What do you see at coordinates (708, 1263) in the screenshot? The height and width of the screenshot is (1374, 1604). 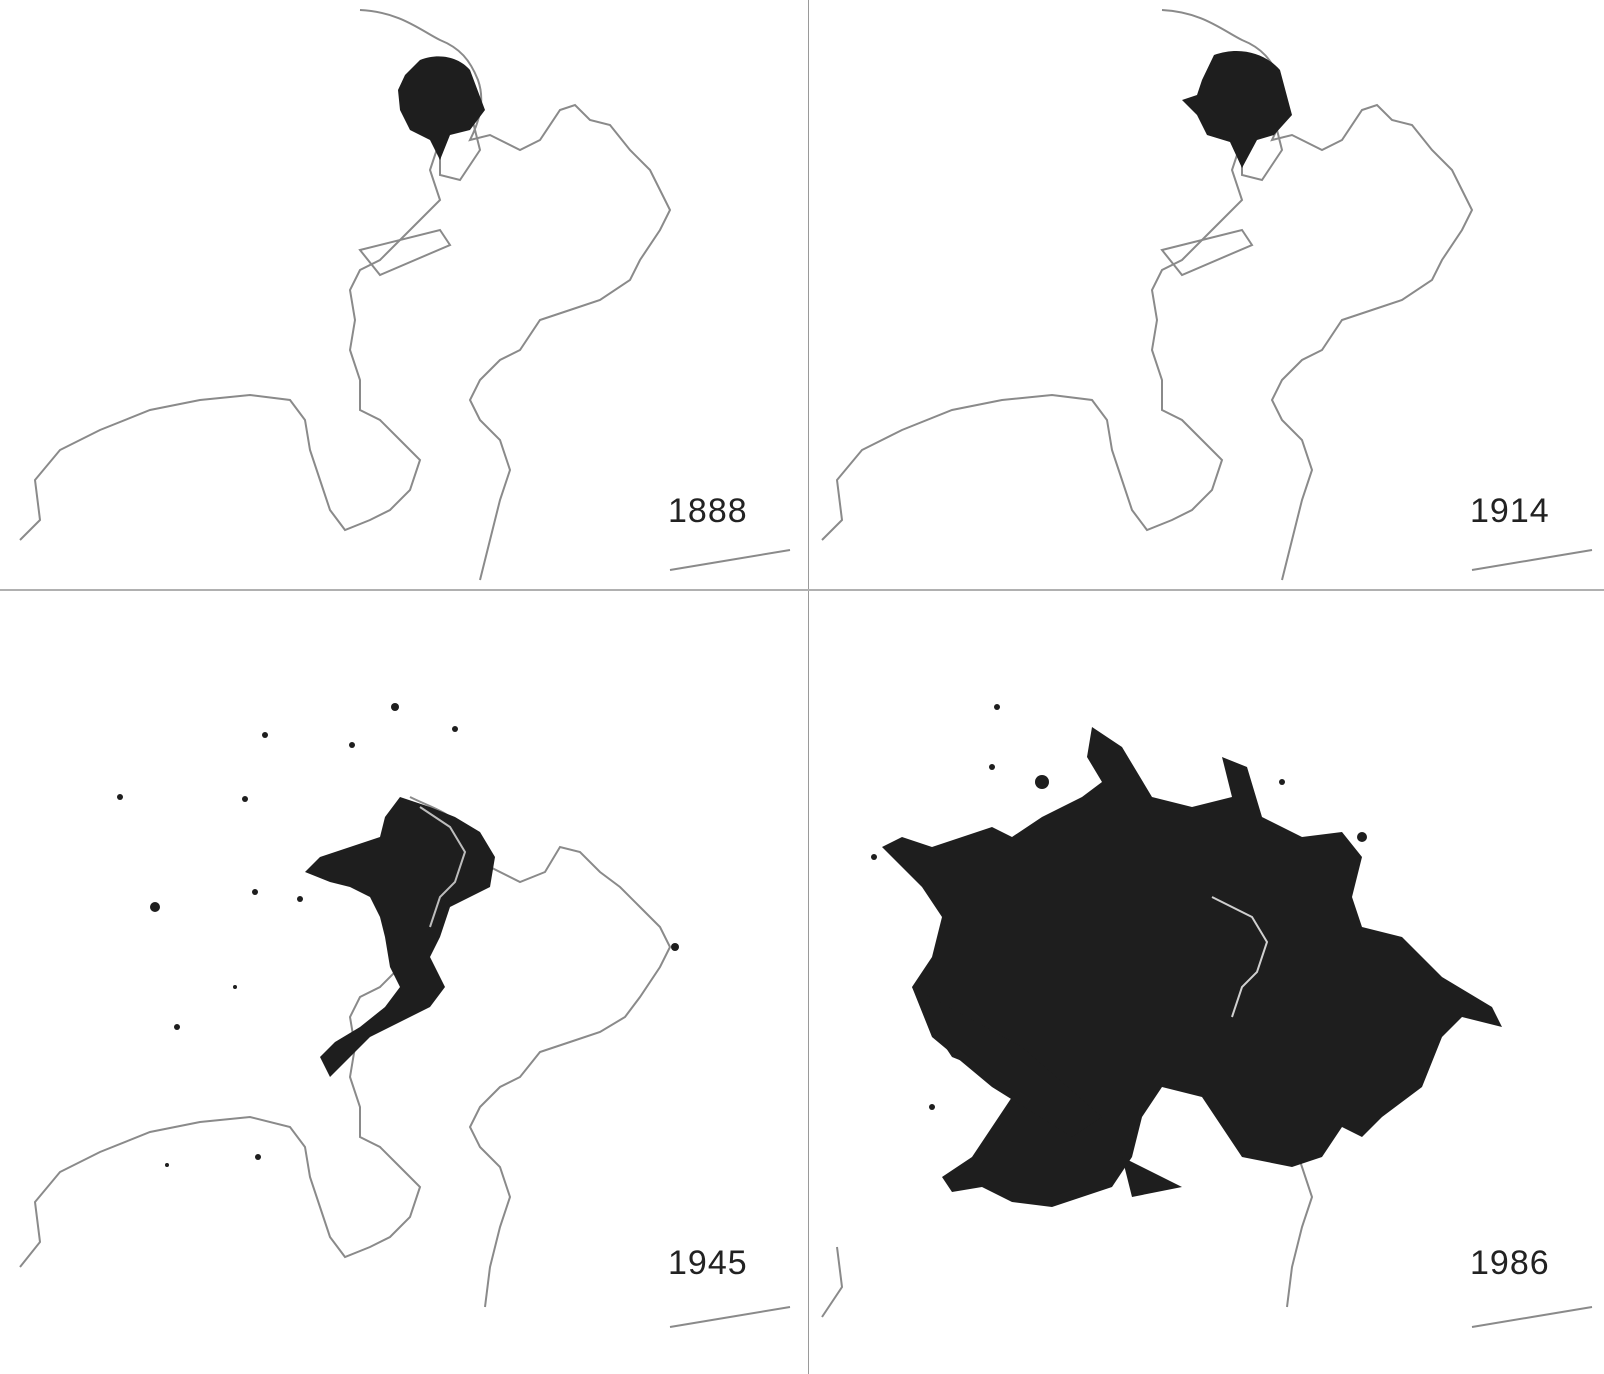 I see `year-label: 1945` at bounding box center [708, 1263].